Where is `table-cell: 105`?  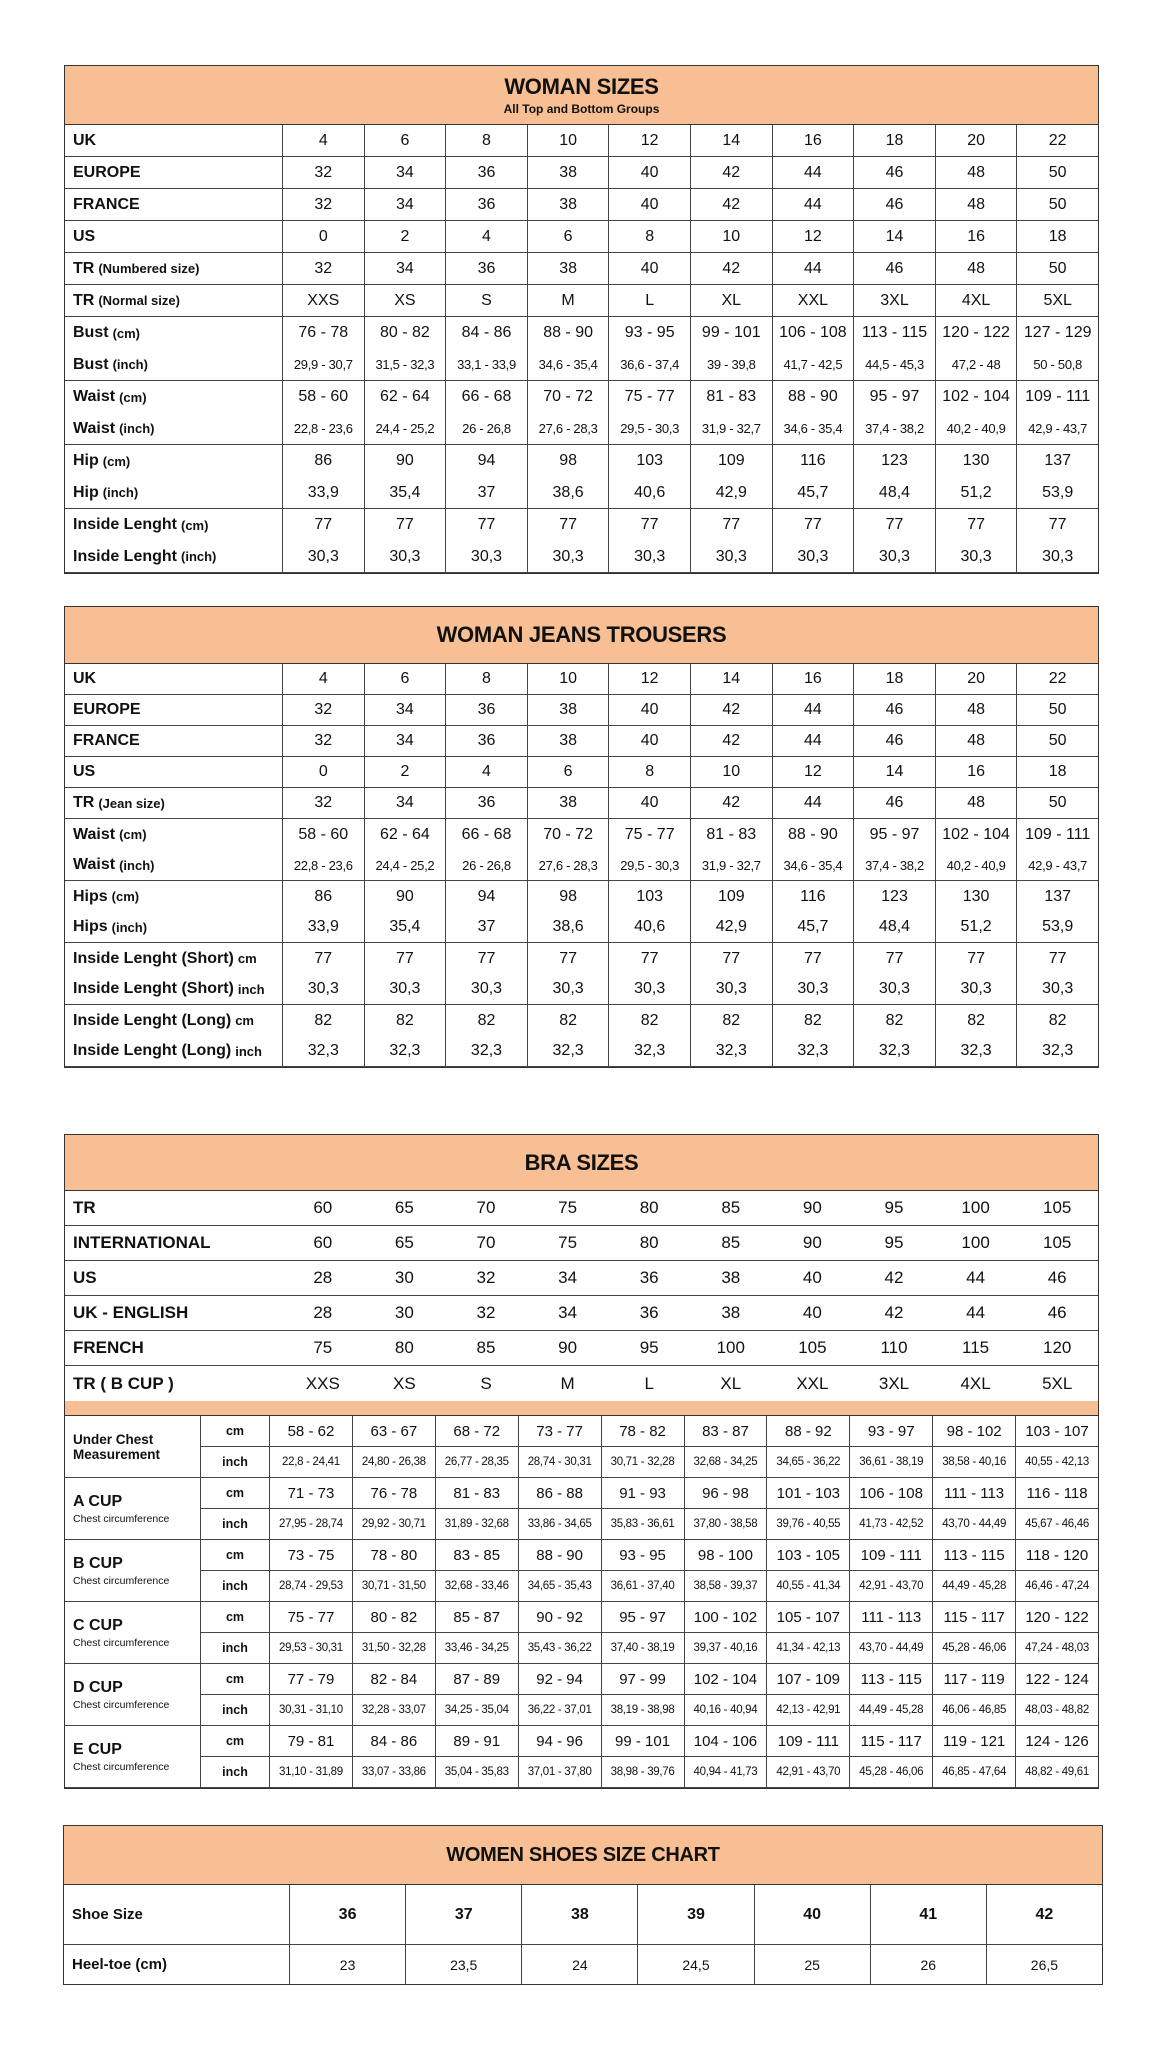
table-cell: 105 is located at coordinates (1057, 1208).